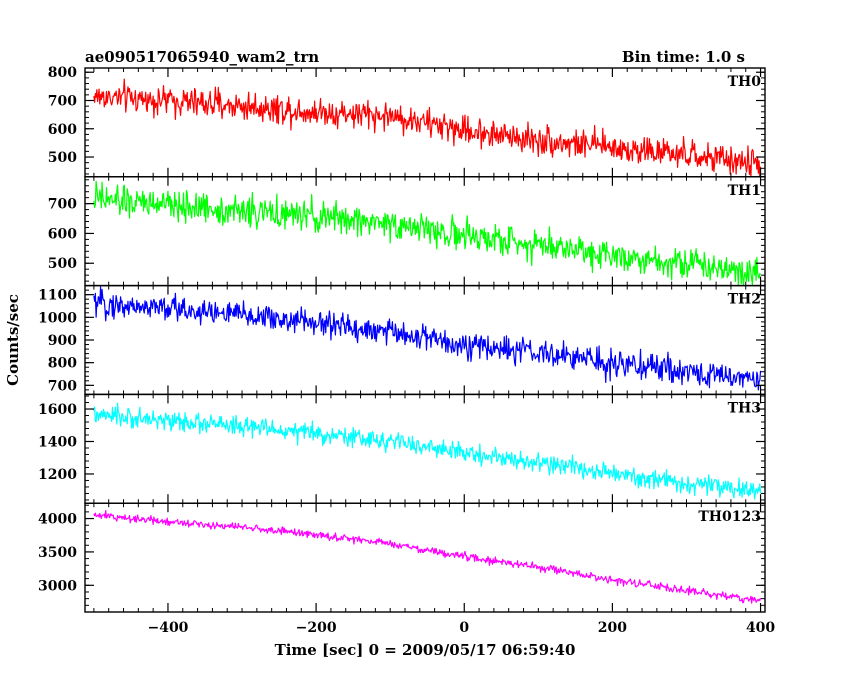 The width and height of the screenshot is (850, 680). I want to click on panel-th0123: 3000 3500 4000 TH0123, so click(402, 557).